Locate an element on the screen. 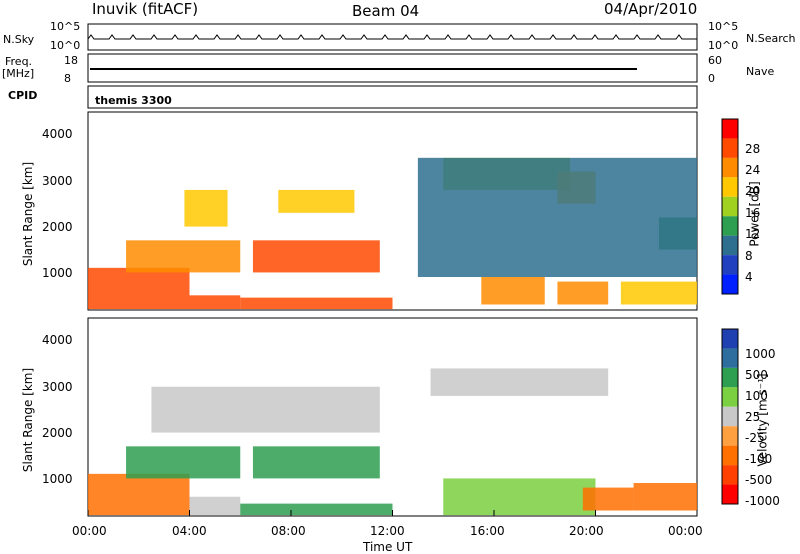  nsearch-label: N.Search is located at coordinates (771, 38).